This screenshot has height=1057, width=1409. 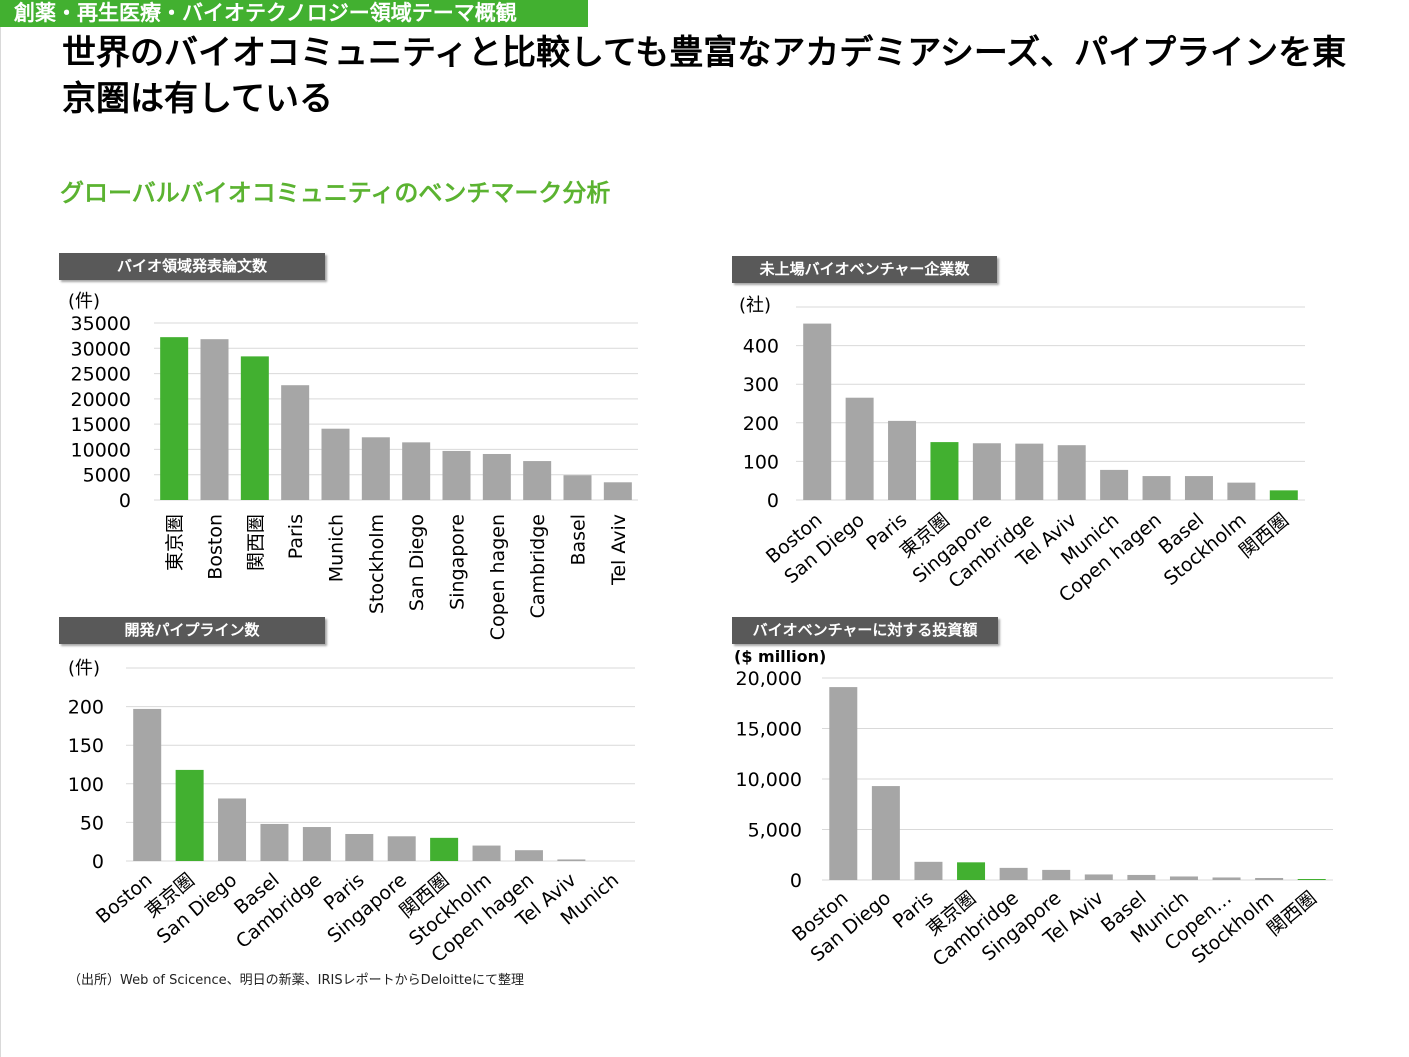 I want to click on y-tick-label: 15000, so click(x=101, y=425).